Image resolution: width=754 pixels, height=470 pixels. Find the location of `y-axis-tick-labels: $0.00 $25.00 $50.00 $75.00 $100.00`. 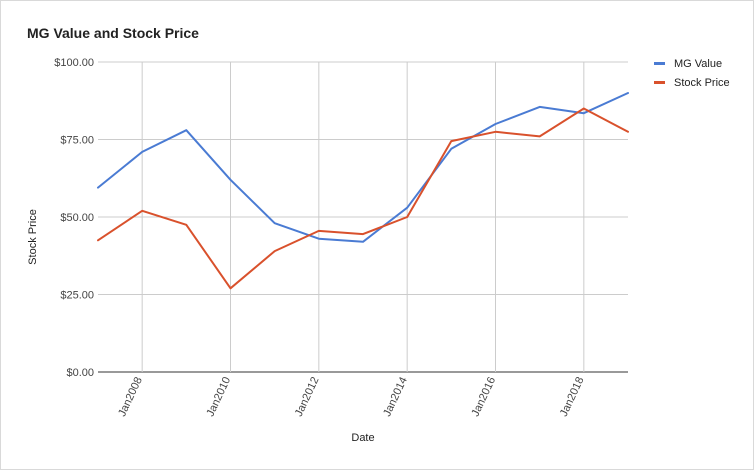

y-axis-tick-labels: $0.00 $25.00 $50.00 $75.00 $100.00 is located at coordinates (74, 218).